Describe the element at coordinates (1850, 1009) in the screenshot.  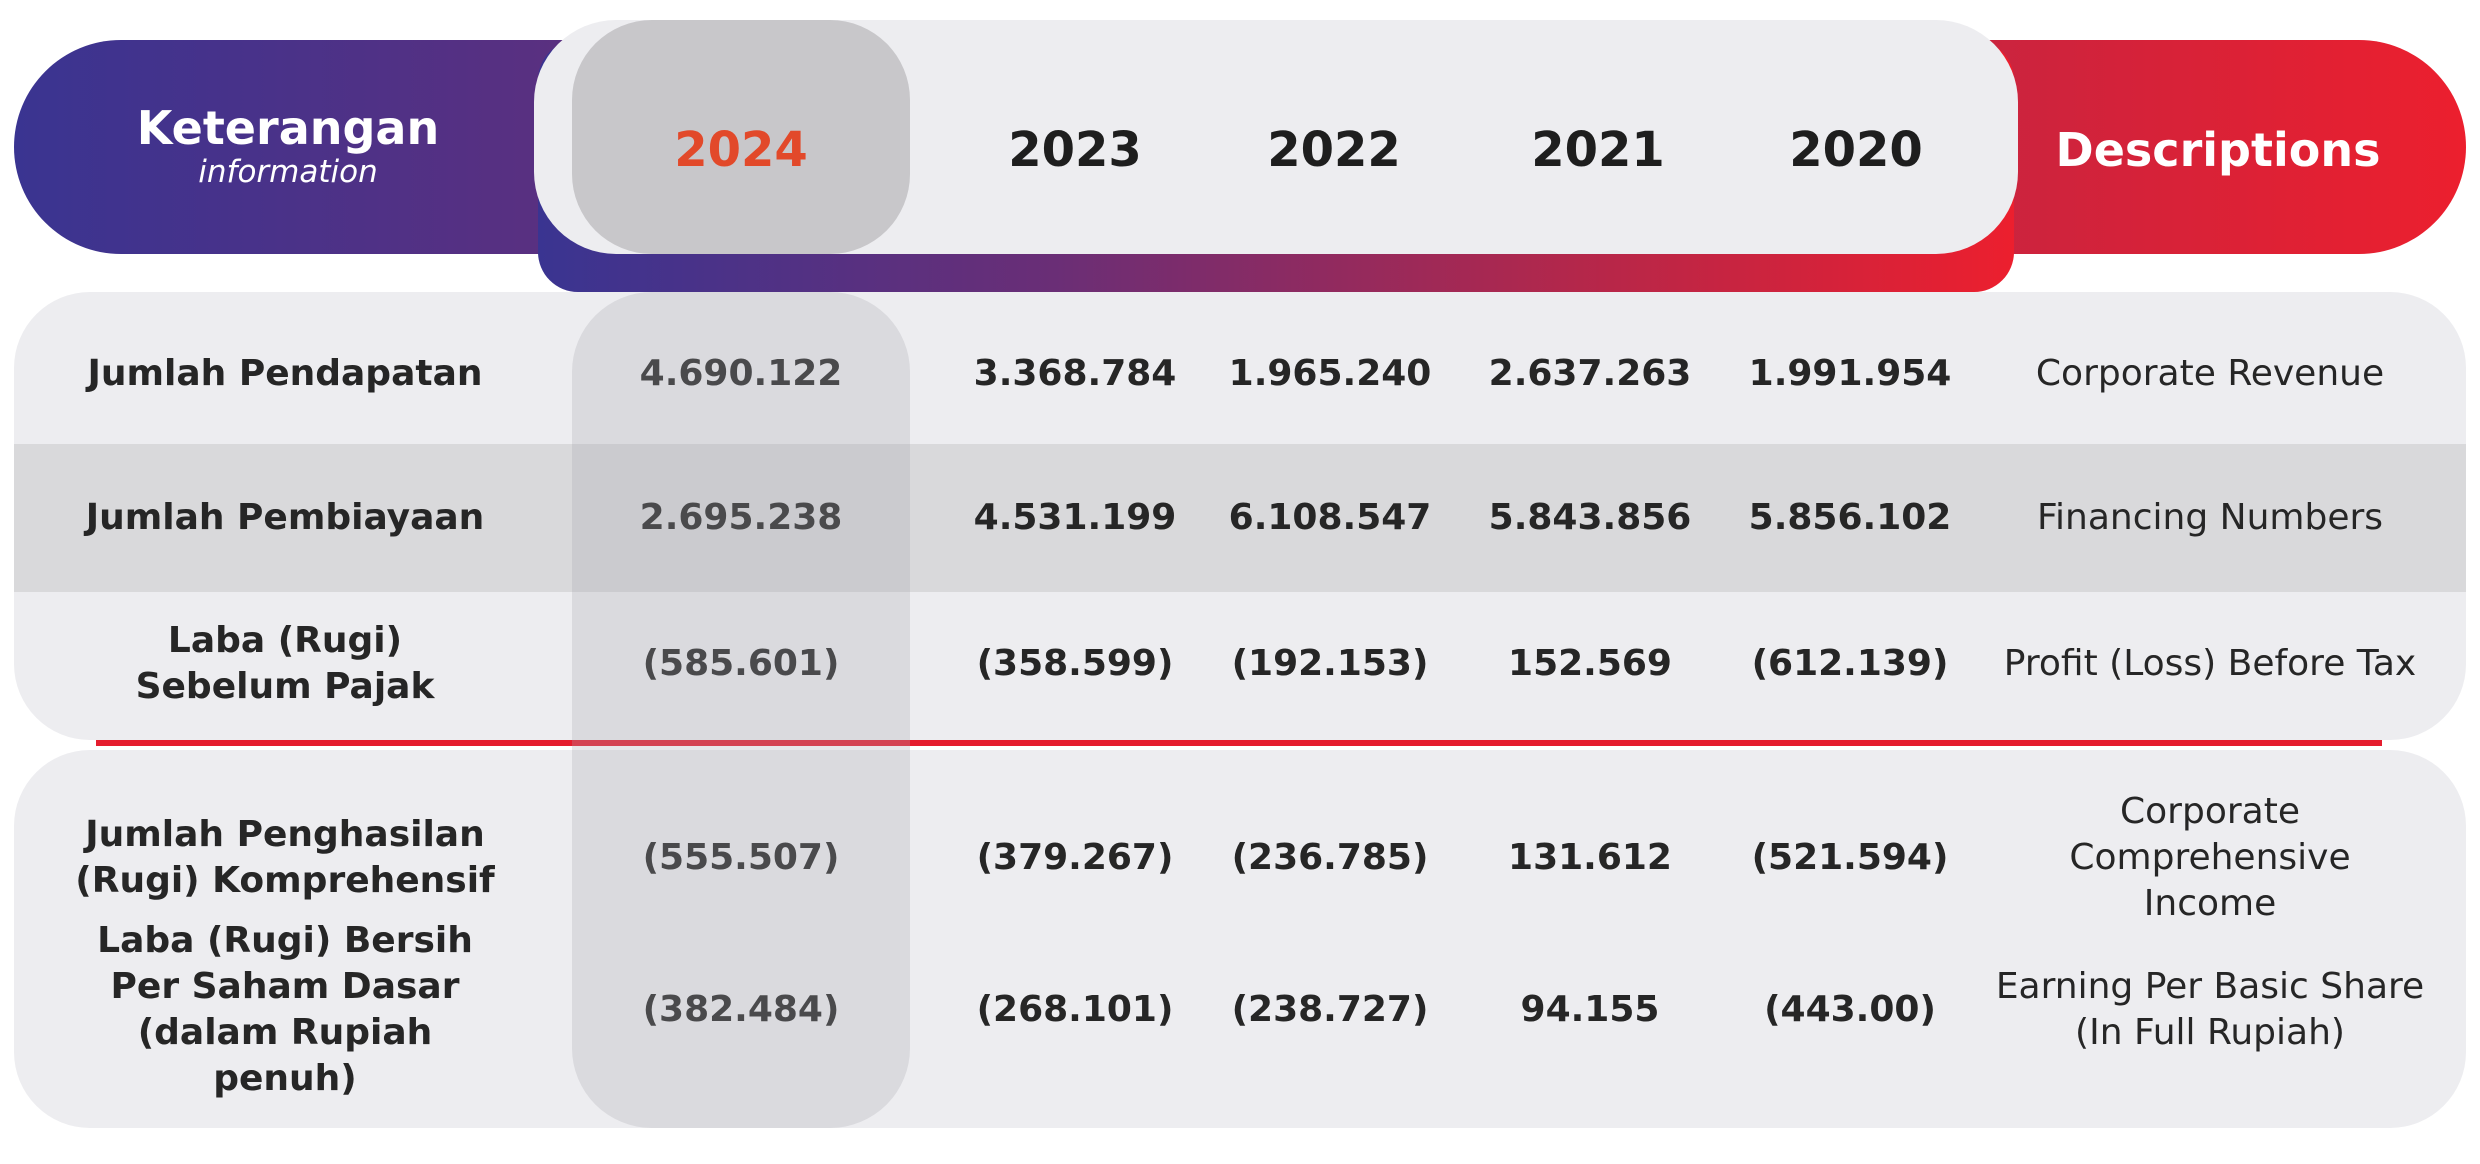
I see `value-2020: (443.00)` at that location.